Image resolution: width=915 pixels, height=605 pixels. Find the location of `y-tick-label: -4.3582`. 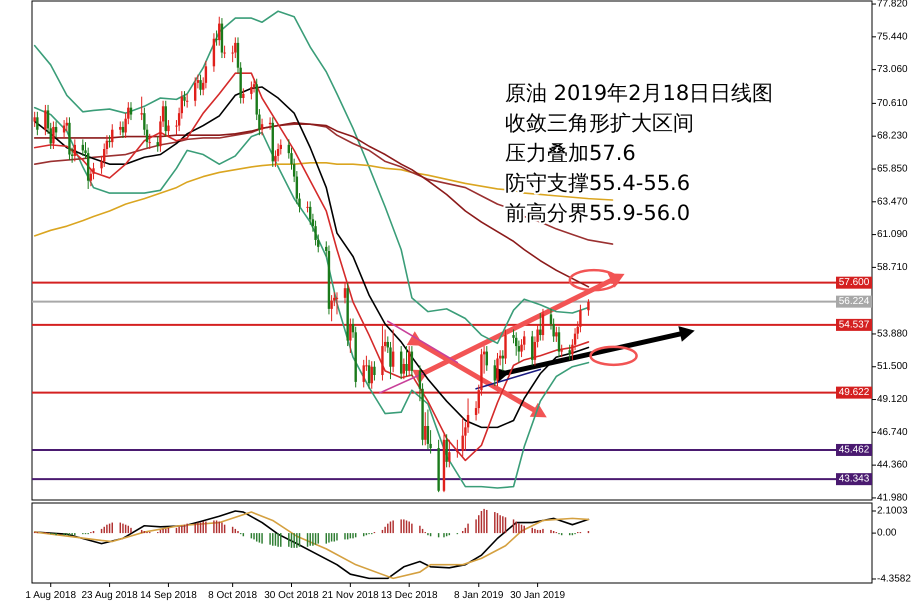

y-tick-label: -4.3582 is located at coordinates (894, 578).